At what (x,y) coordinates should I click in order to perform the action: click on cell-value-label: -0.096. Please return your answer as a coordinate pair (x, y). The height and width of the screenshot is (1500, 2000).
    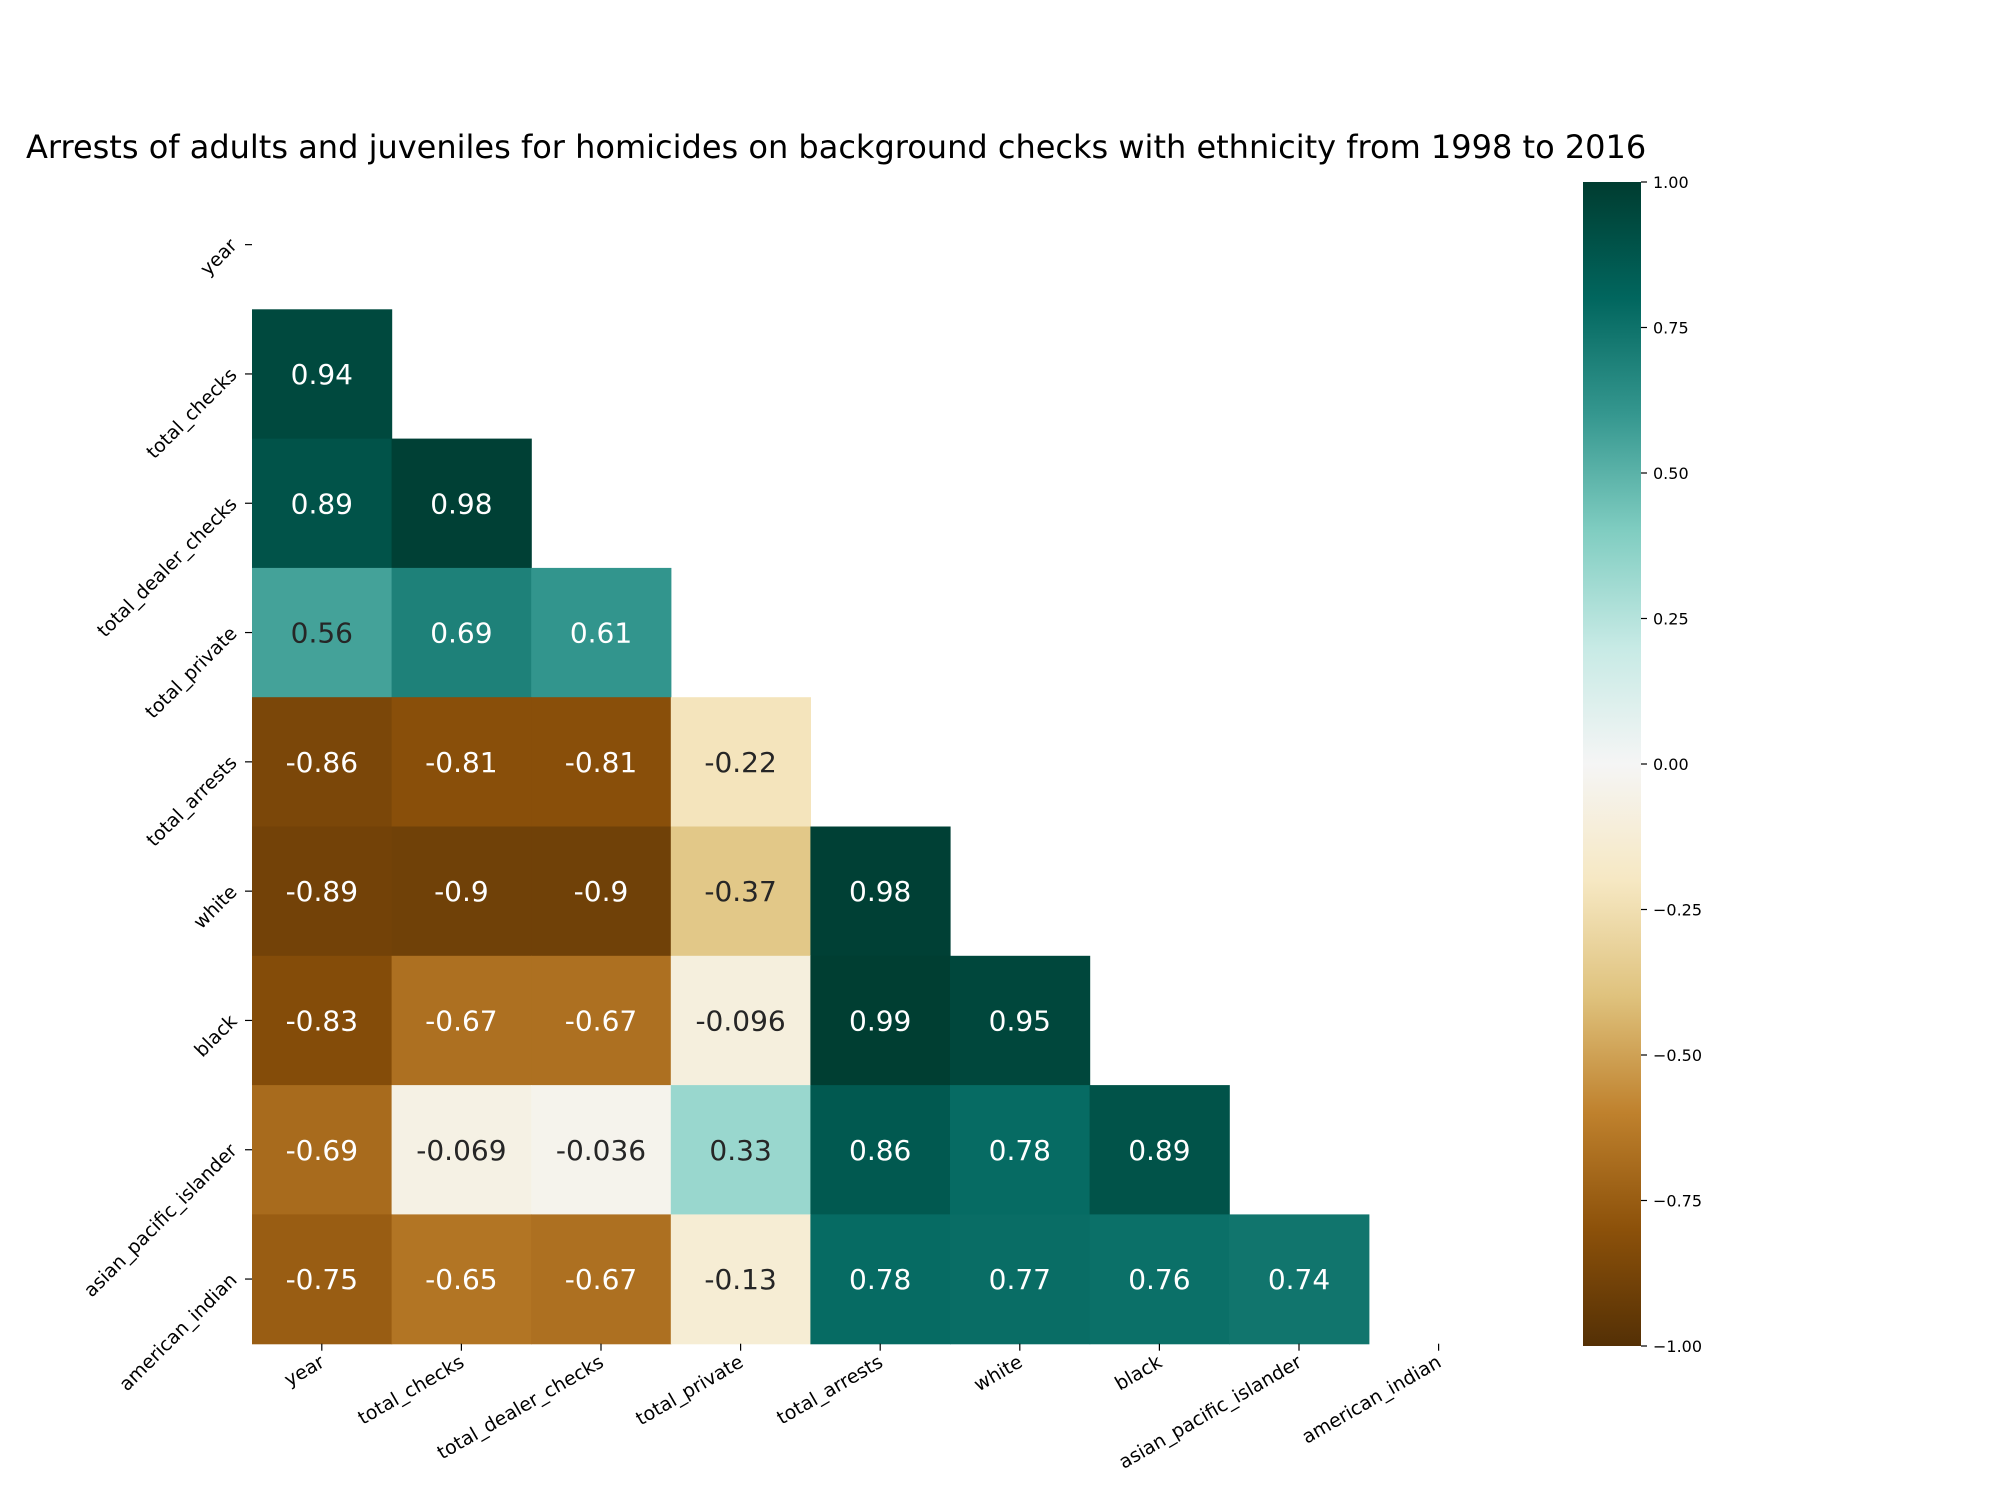
    Looking at the image, I should click on (740, 1020).